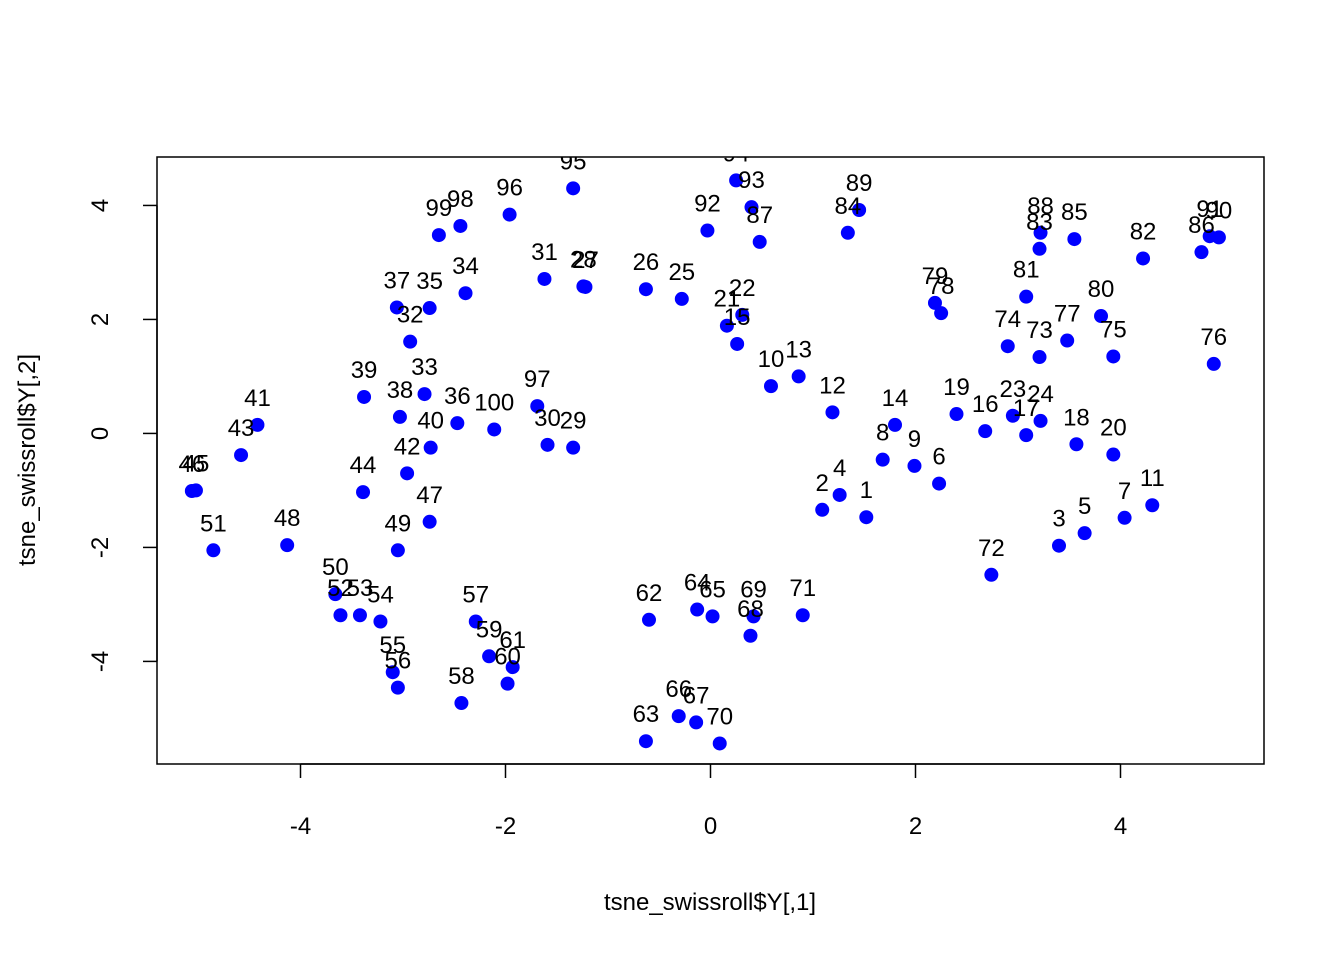  What do you see at coordinates (191, 464) in the screenshot?
I see `point-label: 46` at bounding box center [191, 464].